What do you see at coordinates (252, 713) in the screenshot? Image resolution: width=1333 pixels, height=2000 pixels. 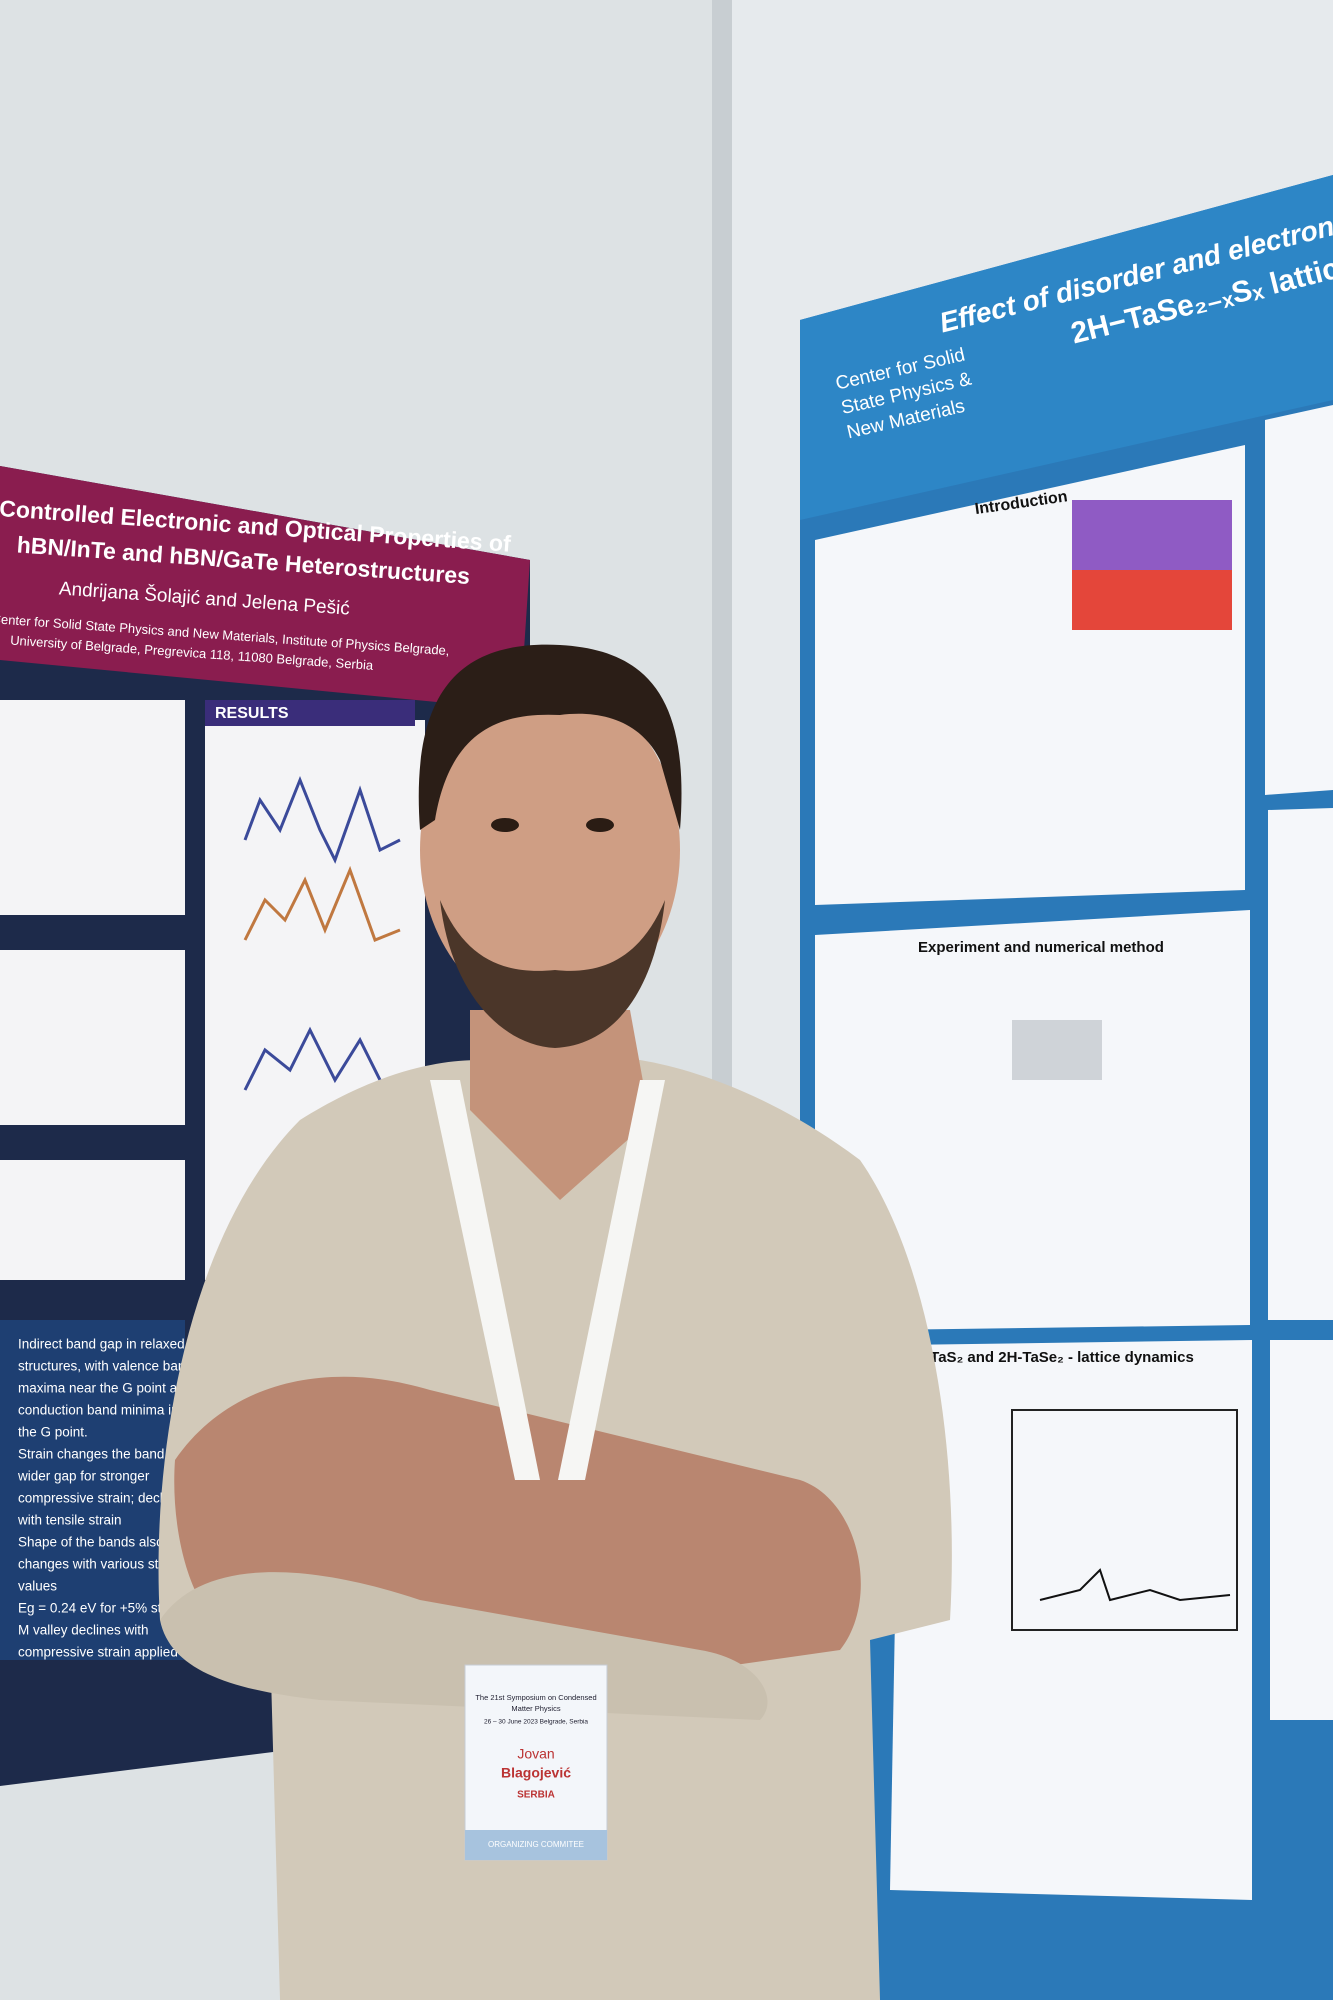 I see `section-header: RESULTS` at bounding box center [252, 713].